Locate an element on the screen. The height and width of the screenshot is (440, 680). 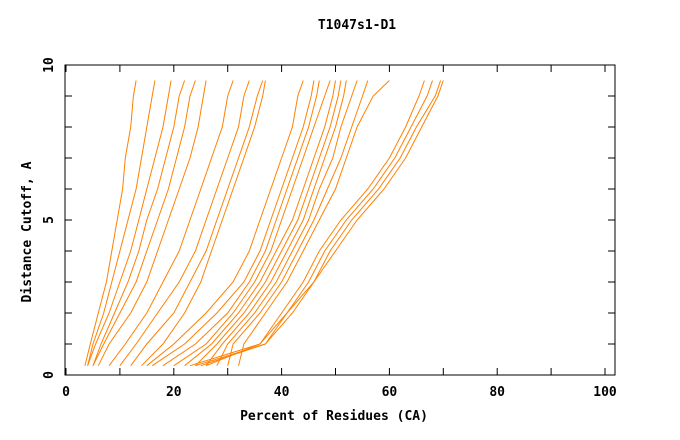
y-tick-label: 0 is located at coordinates (49, 375).